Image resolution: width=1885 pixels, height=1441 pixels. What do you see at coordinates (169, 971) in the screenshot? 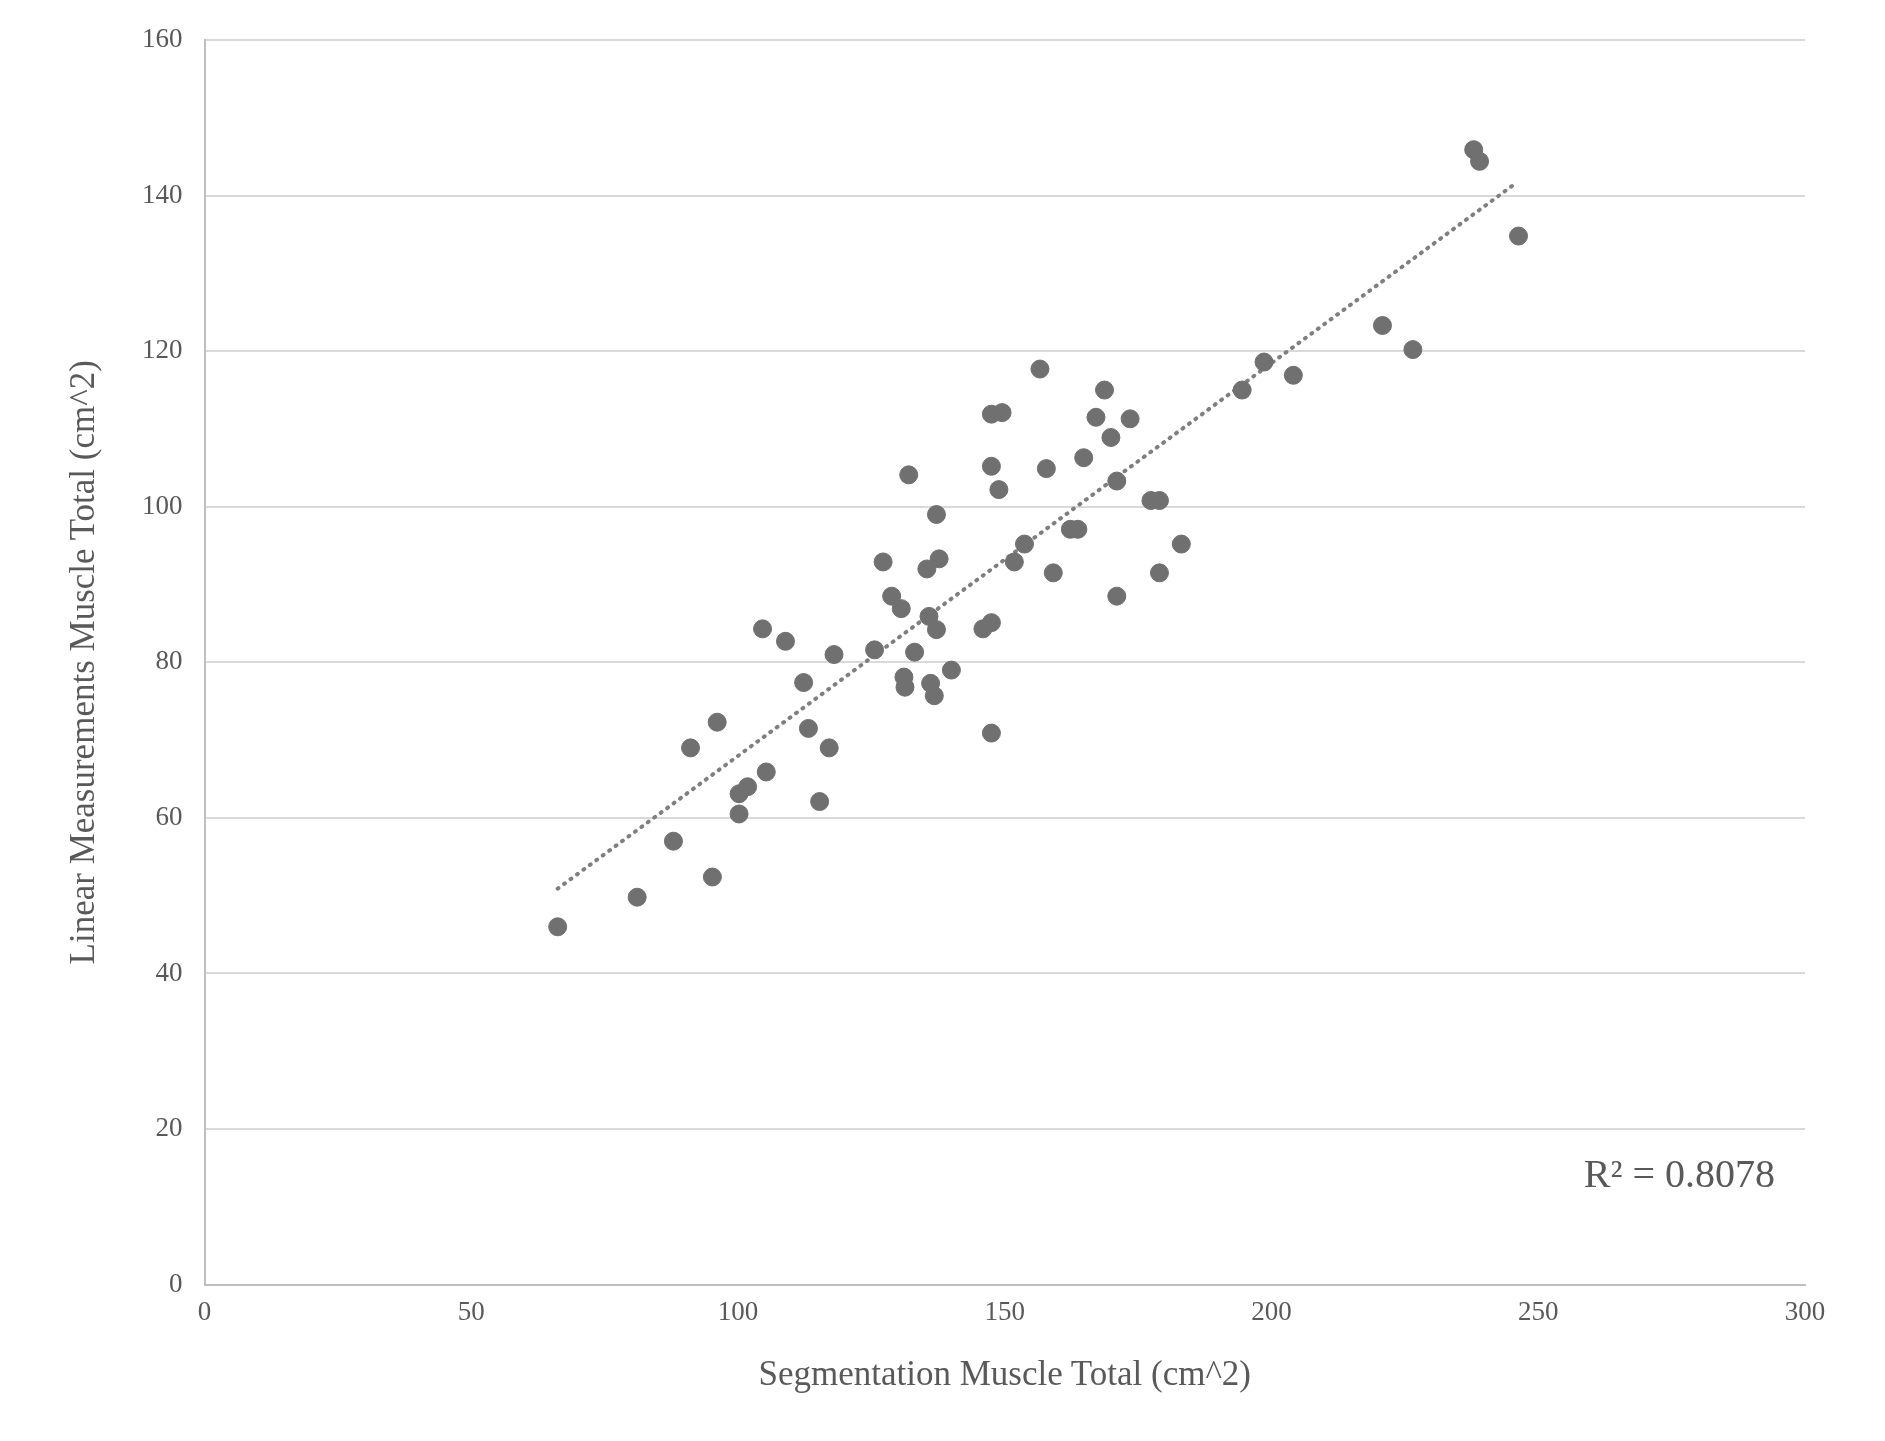
I see `y-tick-label: 40` at bounding box center [169, 971].